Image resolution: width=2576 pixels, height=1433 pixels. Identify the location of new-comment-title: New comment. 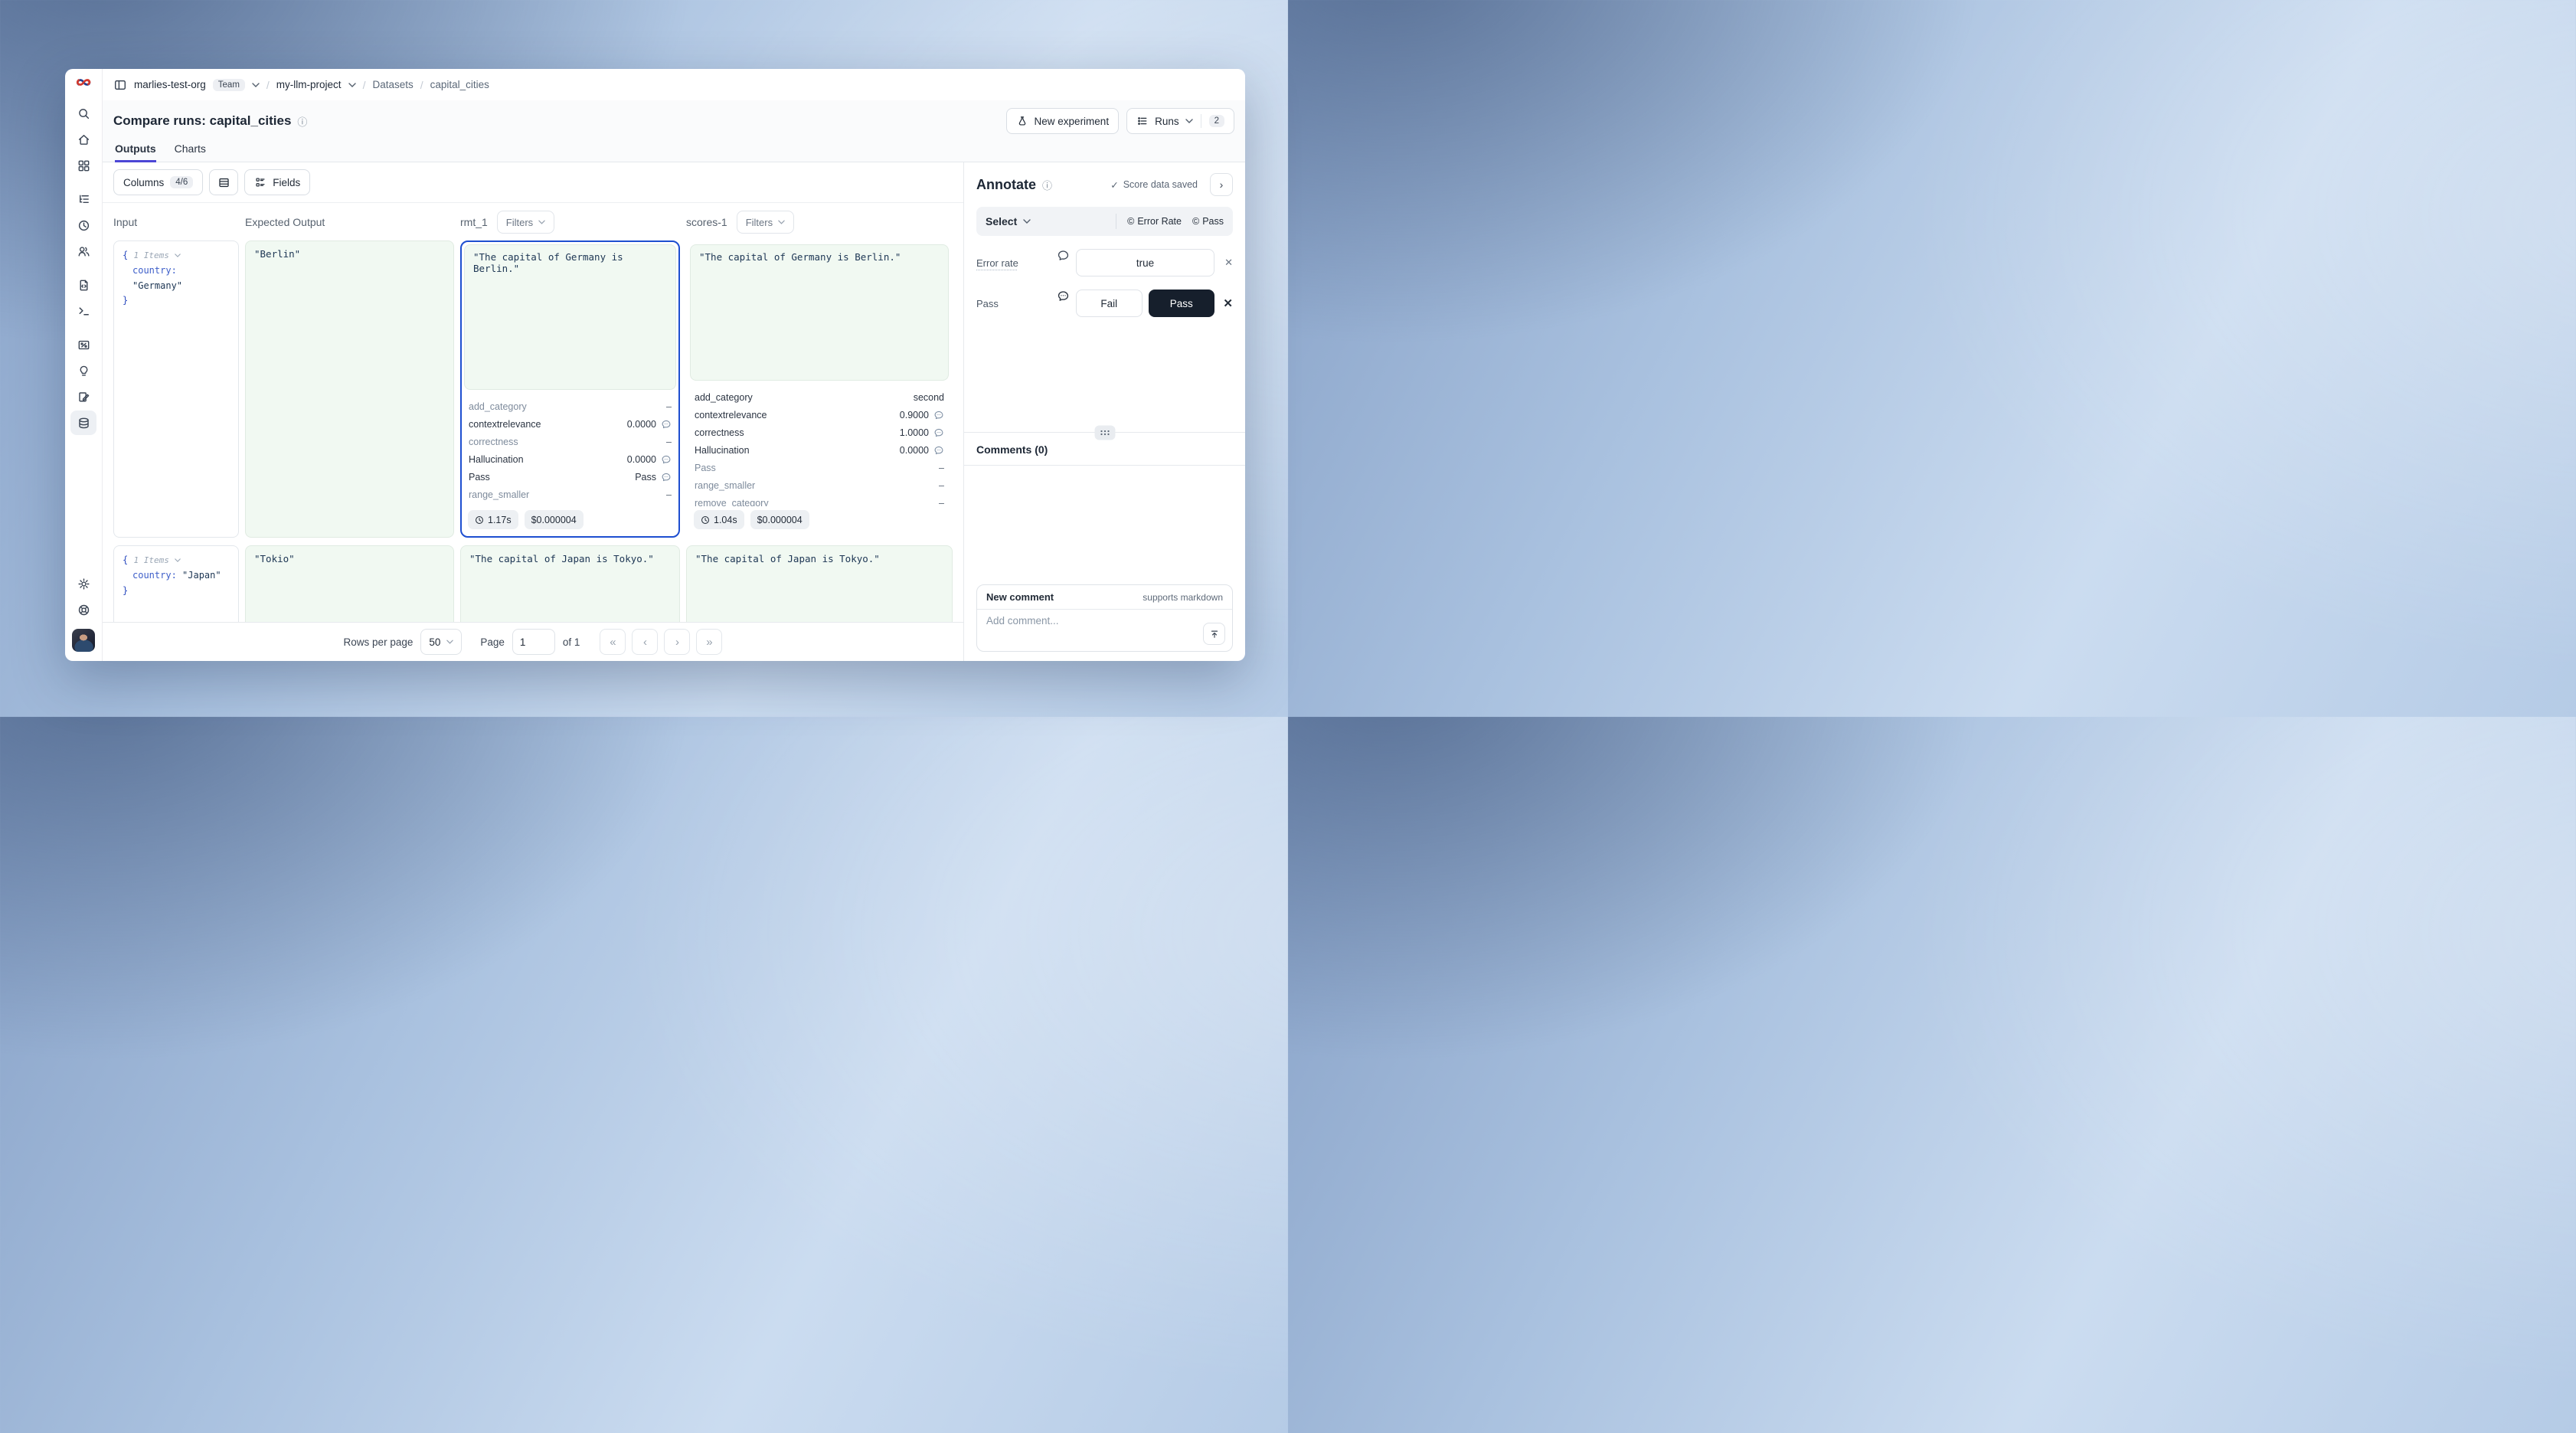
(1020, 597).